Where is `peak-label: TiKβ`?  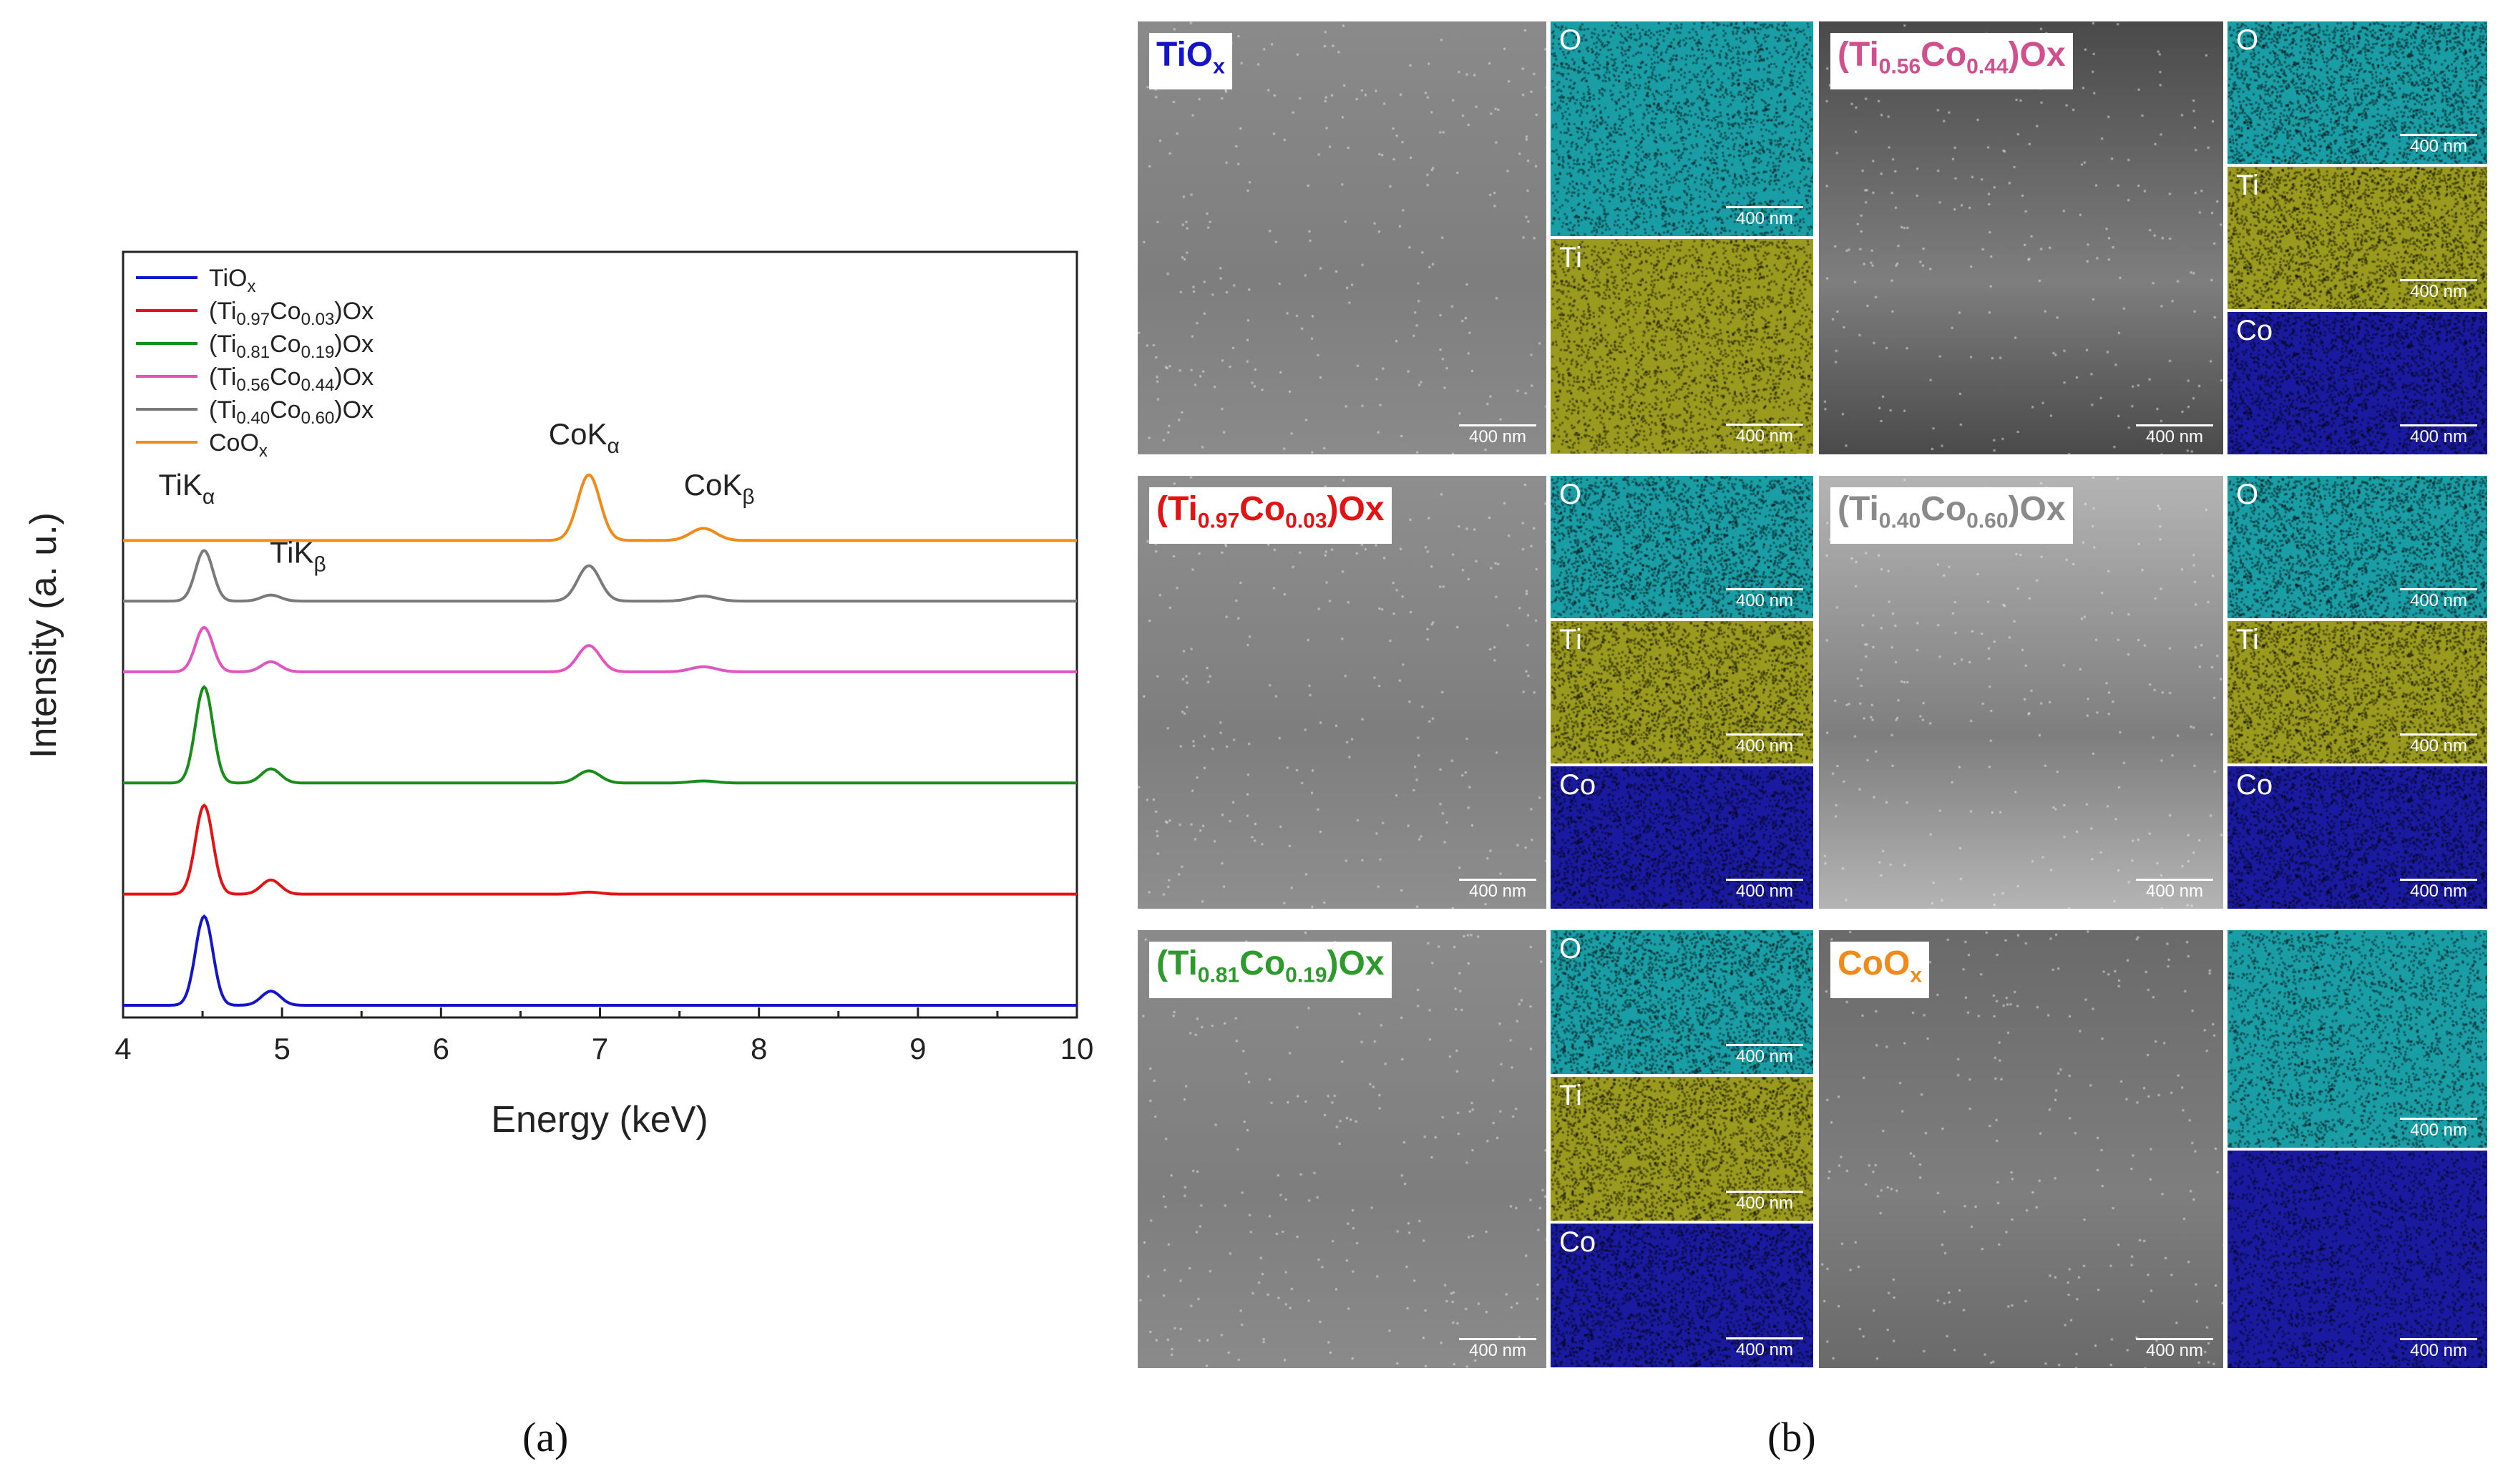
peak-label: TiKβ is located at coordinates (298, 555).